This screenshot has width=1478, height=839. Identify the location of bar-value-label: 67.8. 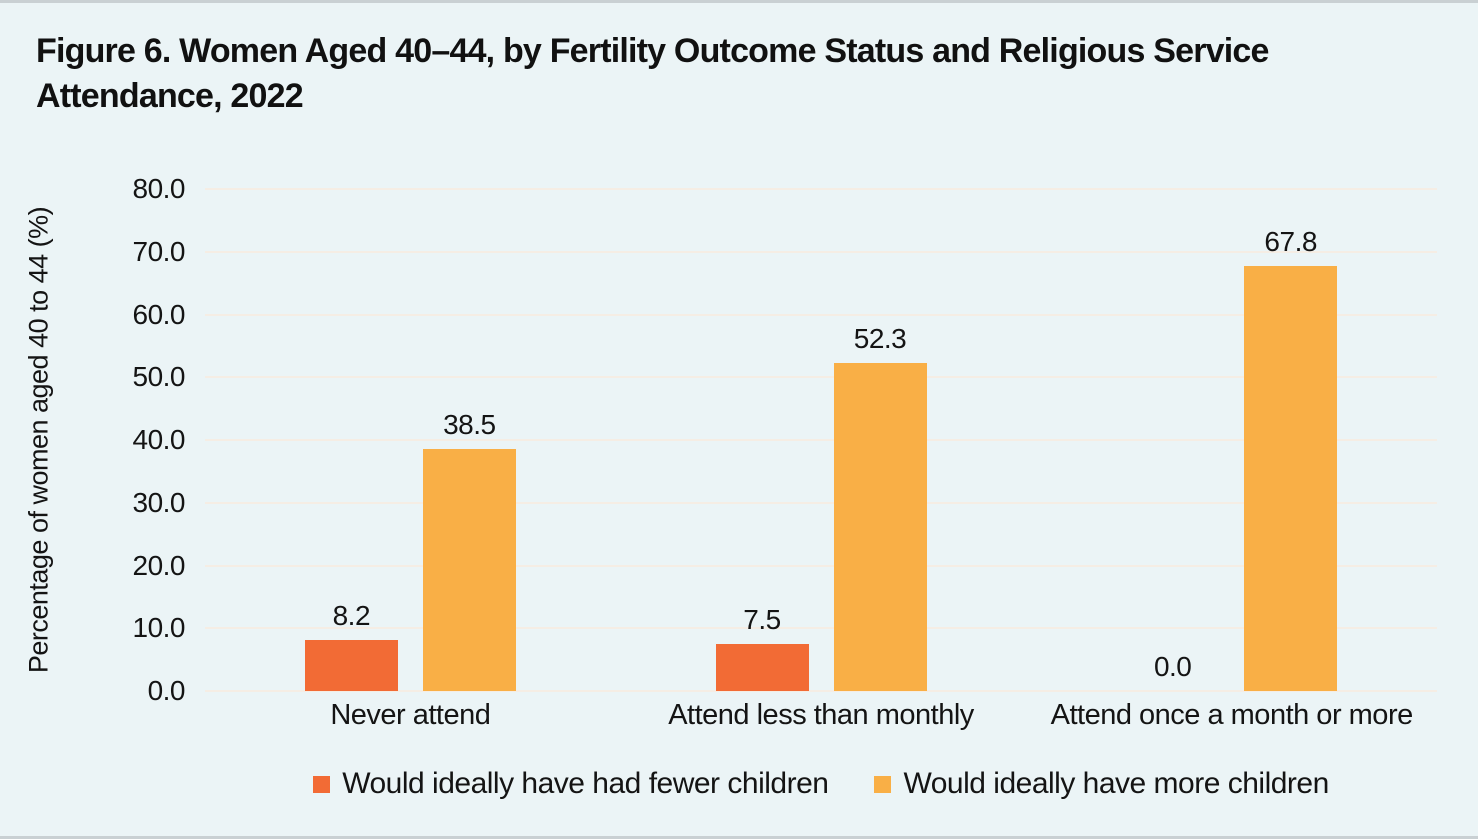
(1290, 241).